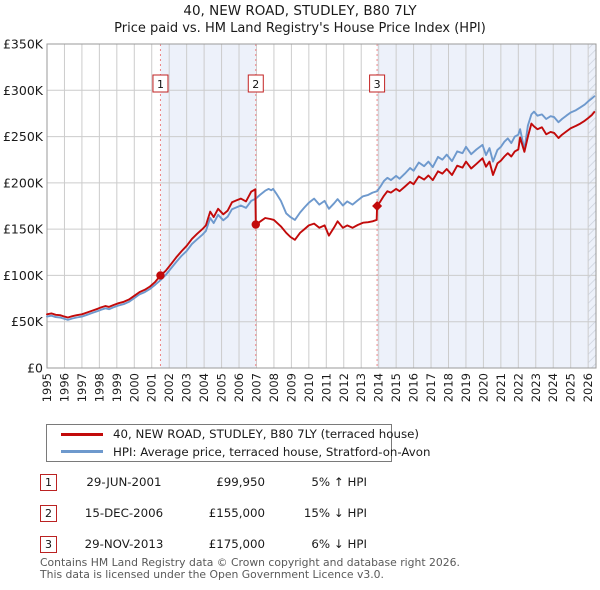  I want to click on x-axis-tick-label: 2001, so click(152, 387).